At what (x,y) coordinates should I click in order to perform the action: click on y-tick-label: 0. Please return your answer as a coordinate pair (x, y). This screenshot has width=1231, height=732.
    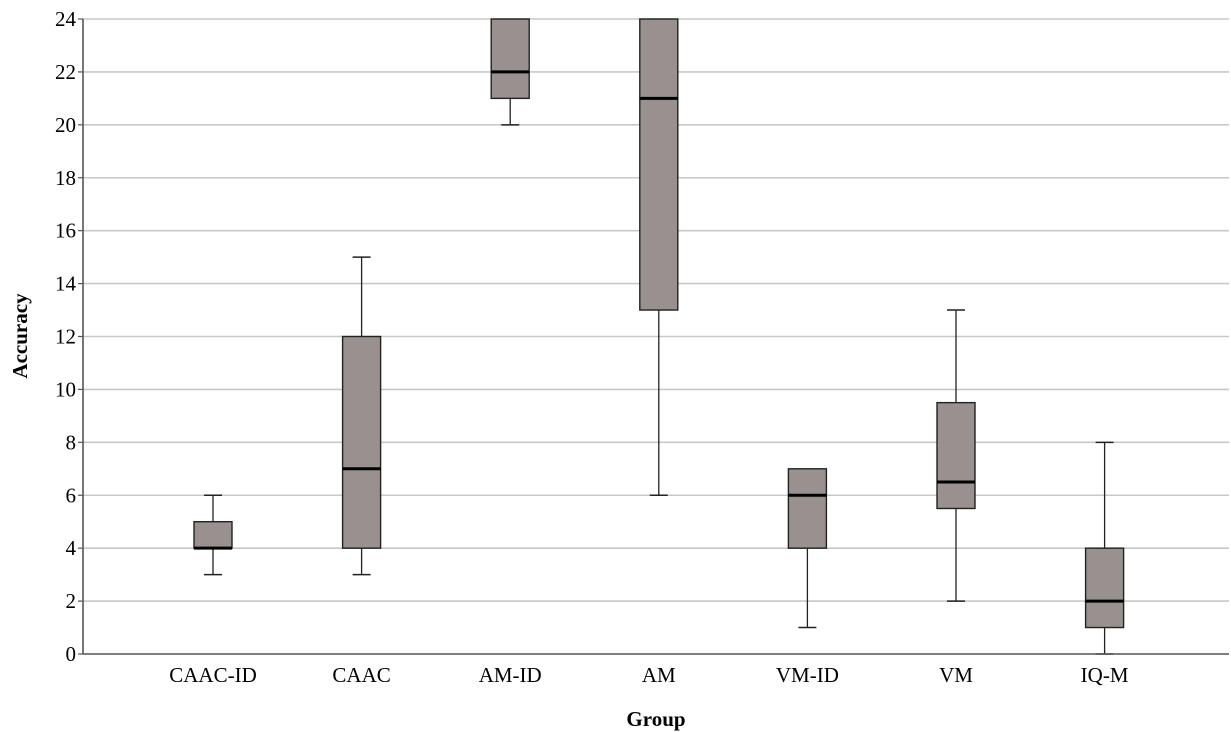
    Looking at the image, I should click on (71, 654).